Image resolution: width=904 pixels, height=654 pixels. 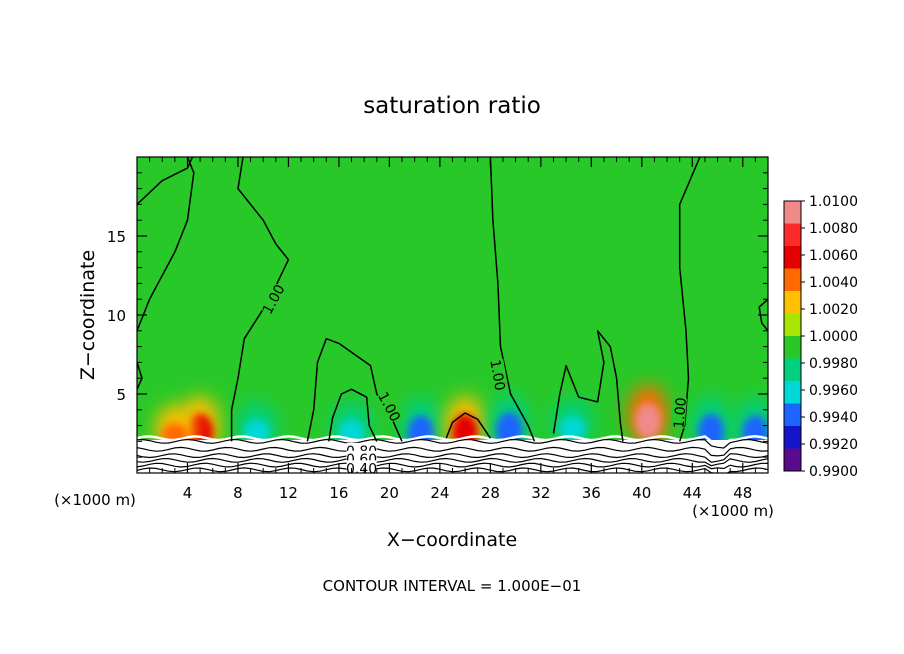 What do you see at coordinates (733, 511) in the screenshot?
I see `x-unit-right: (×1000 m)` at bounding box center [733, 511].